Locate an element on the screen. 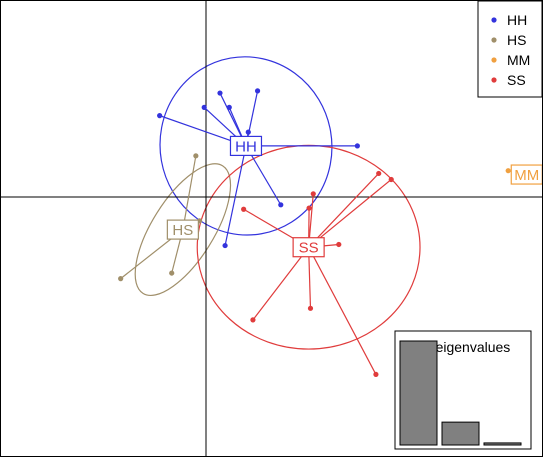  legend: HH HS MM SS is located at coordinates (510, 49).